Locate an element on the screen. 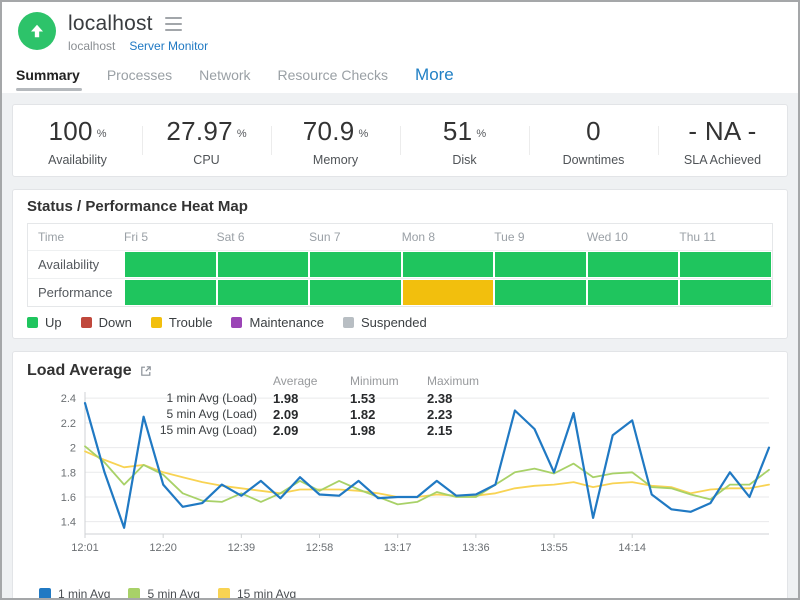 The image size is (800, 600). x-axis-tick-label: 12:58 is located at coordinates (320, 548).